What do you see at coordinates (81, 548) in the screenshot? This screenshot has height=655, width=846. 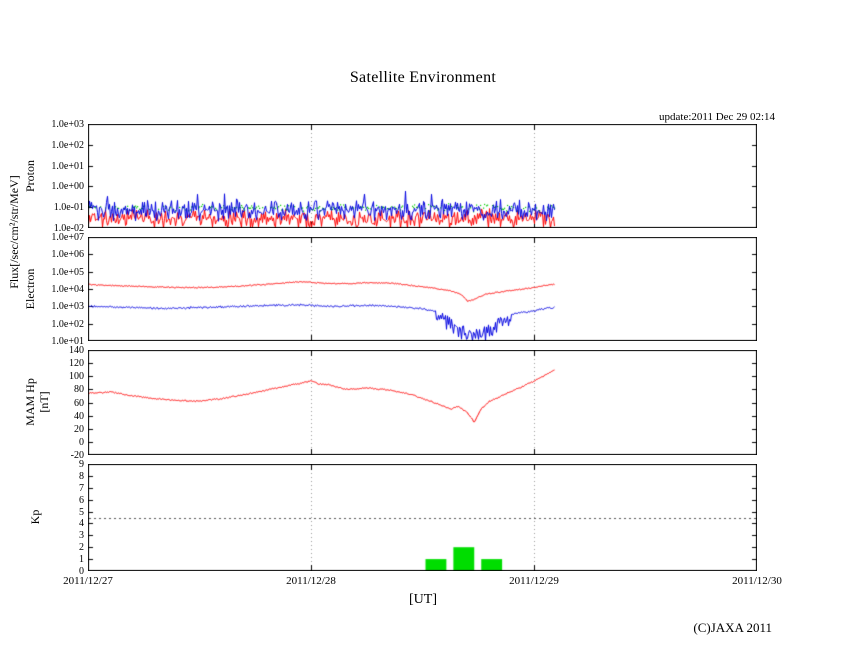 I see `y-tick-label: 2` at bounding box center [81, 548].